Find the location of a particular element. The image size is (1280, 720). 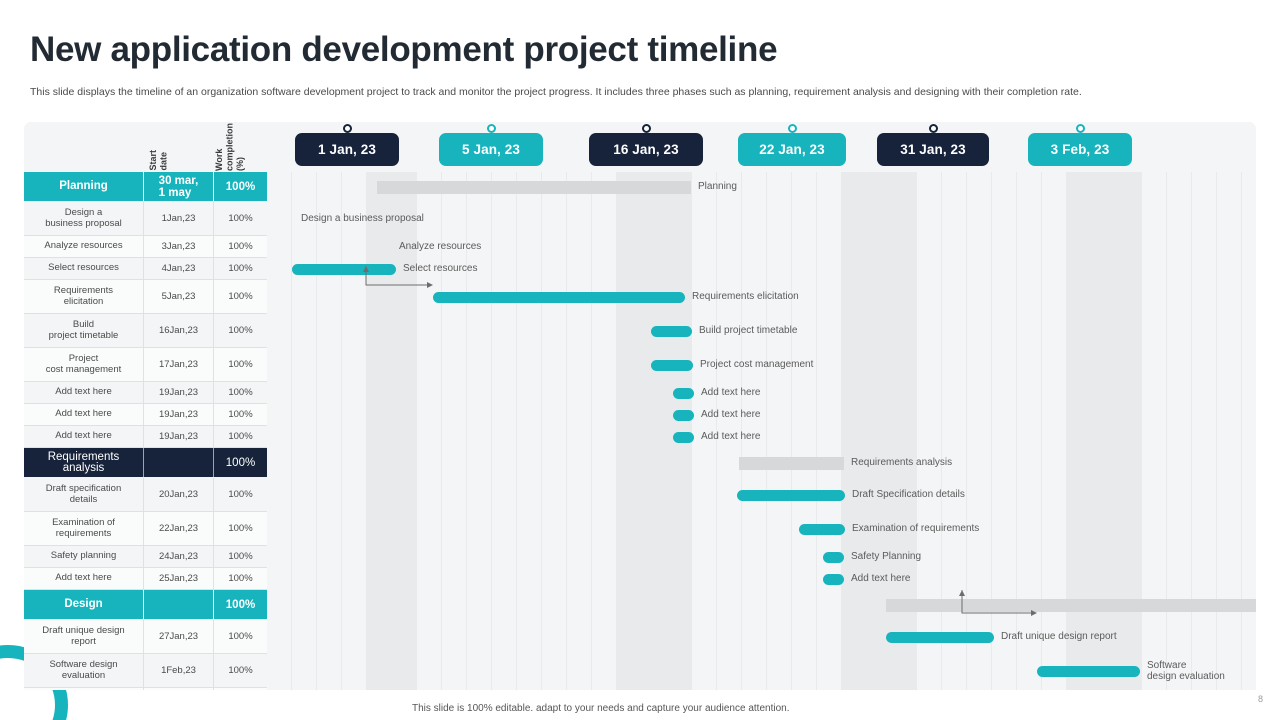

cell-start-date: 2Feb,23 is located at coordinates (179, 689).